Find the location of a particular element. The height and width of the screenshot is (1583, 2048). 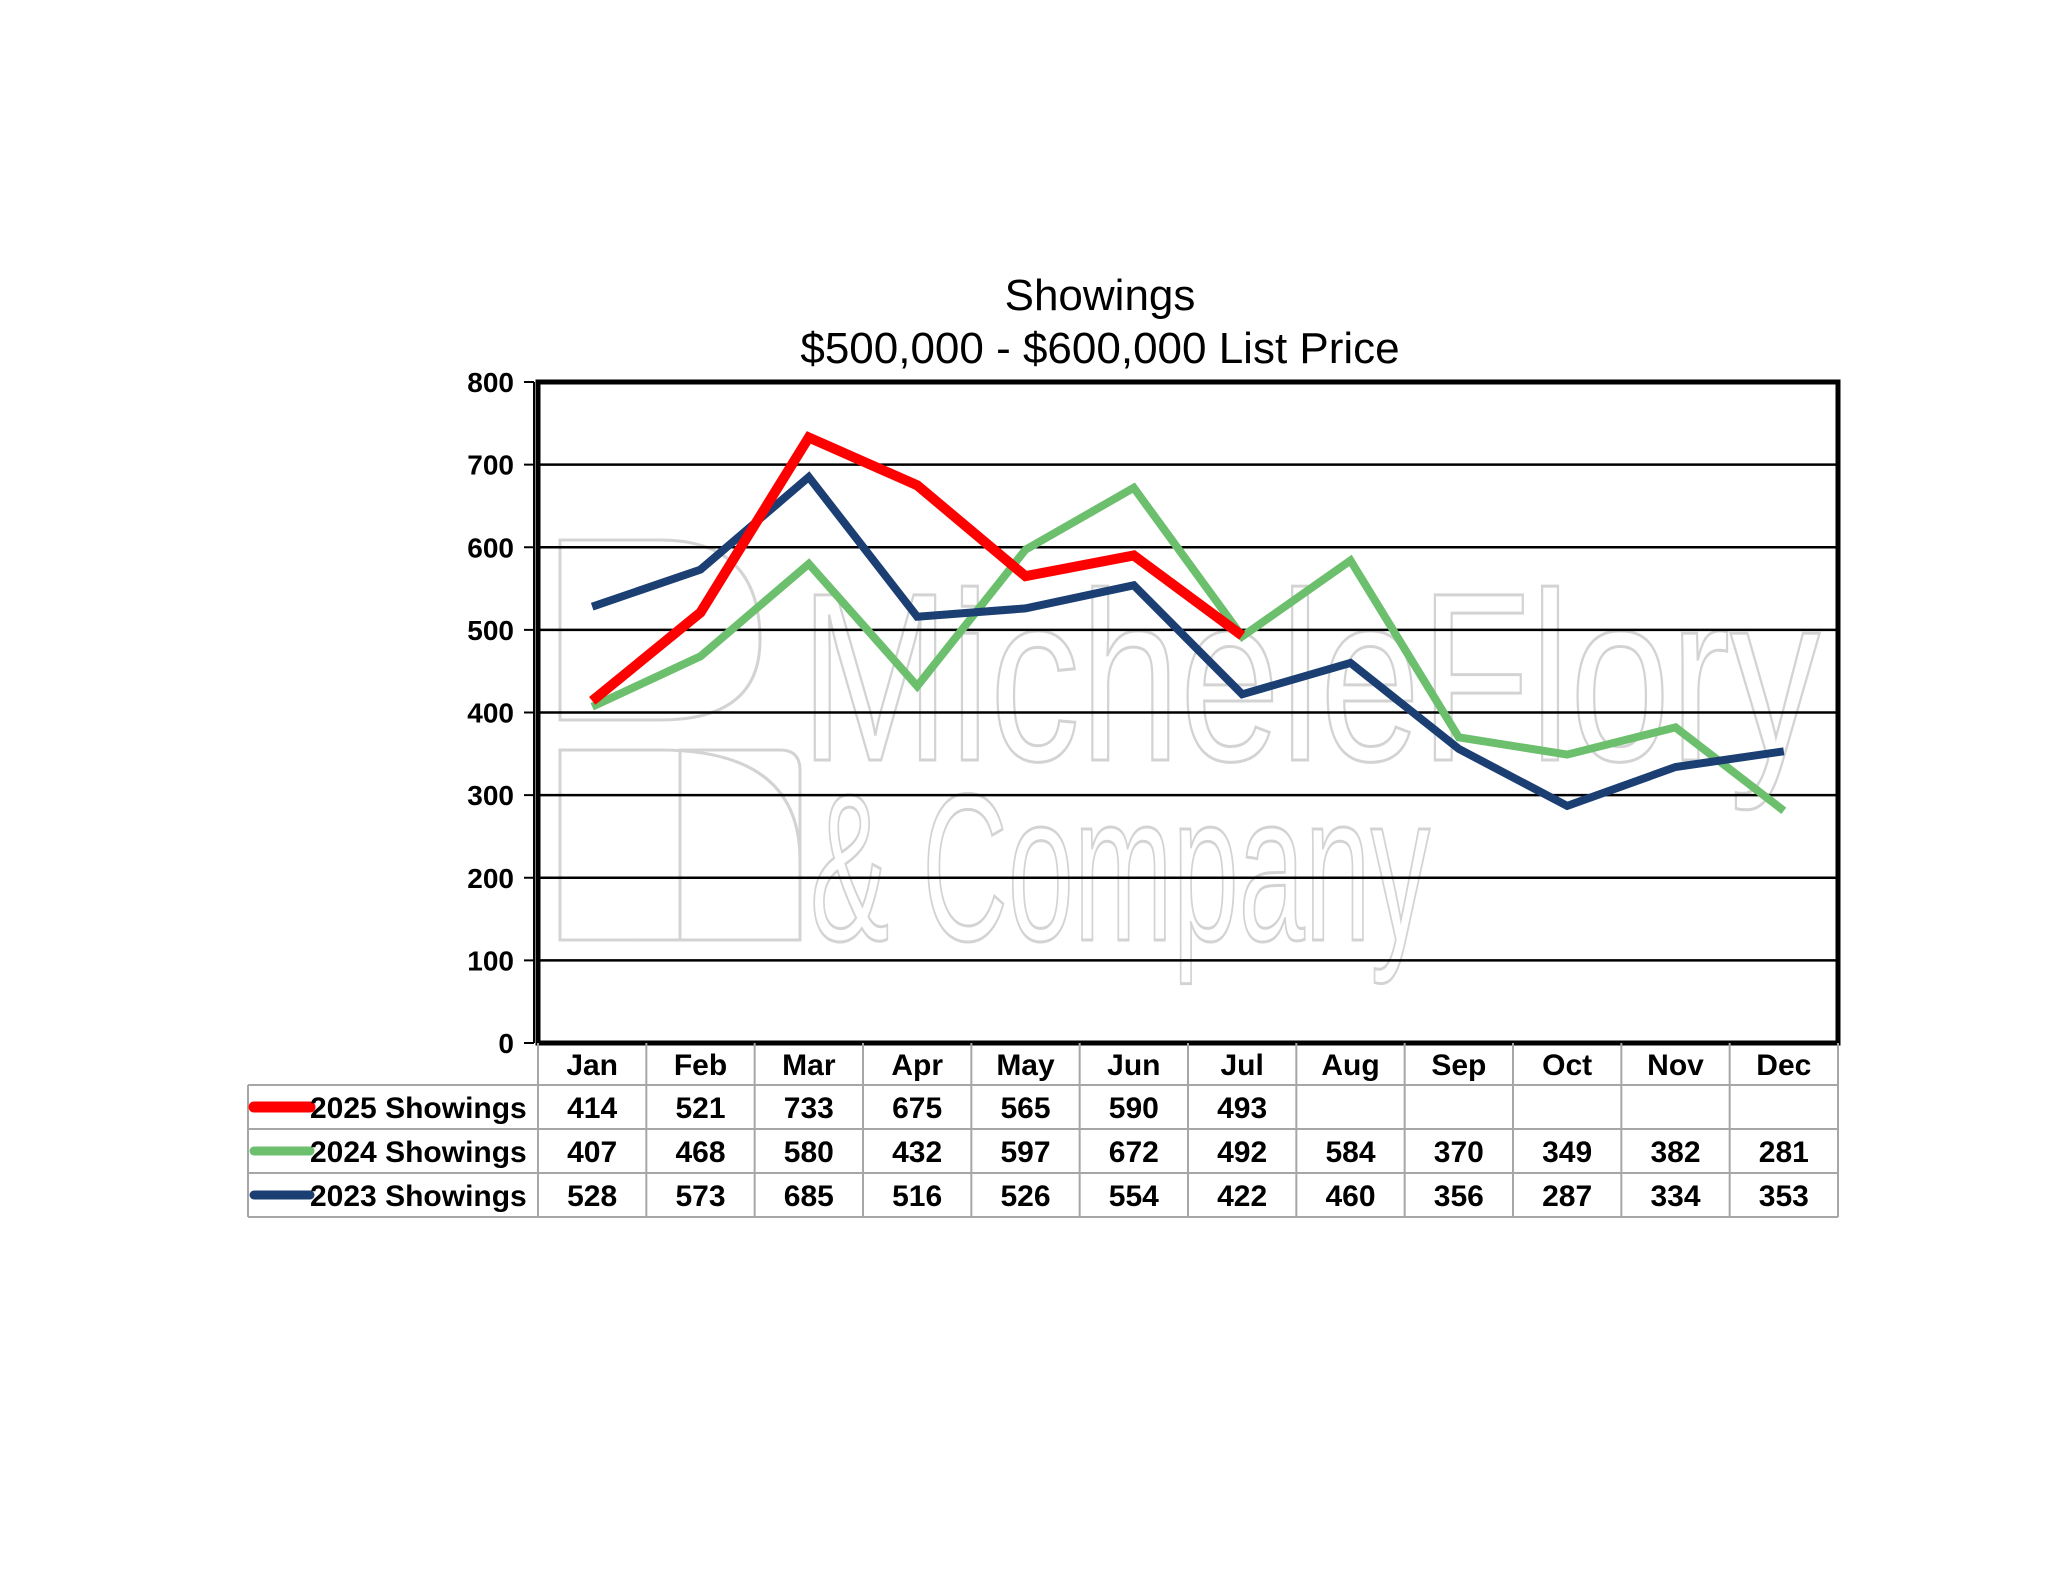

series-line-2023-showings is located at coordinates (1187, 641).